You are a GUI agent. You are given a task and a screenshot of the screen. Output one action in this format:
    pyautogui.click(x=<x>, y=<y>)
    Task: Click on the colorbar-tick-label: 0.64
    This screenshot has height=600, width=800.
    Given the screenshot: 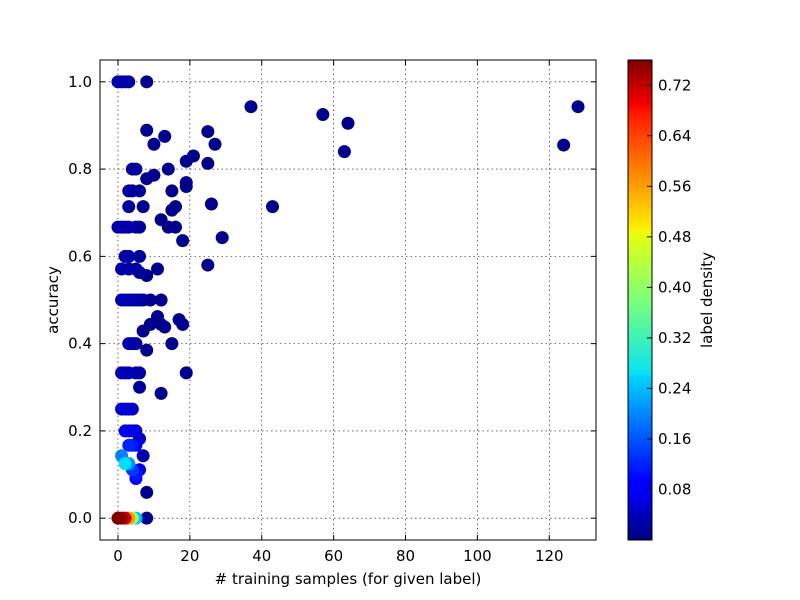 What is the action you would take?
    pyautogui.click(x=674, y=136)
    